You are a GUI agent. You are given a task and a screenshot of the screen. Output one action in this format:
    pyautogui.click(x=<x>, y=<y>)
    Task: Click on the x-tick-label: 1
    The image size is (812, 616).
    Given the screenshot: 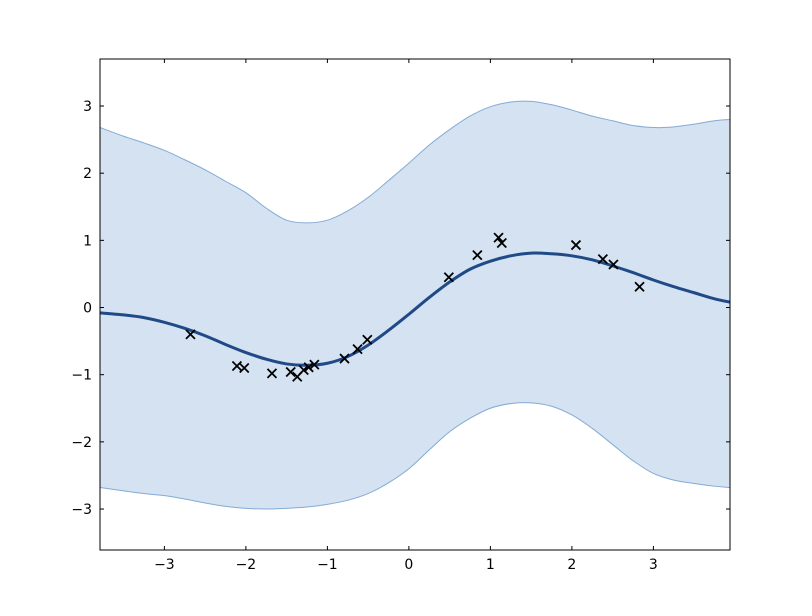 What is the action you would take?
    pyautogui.click(x=490, y=565)
    